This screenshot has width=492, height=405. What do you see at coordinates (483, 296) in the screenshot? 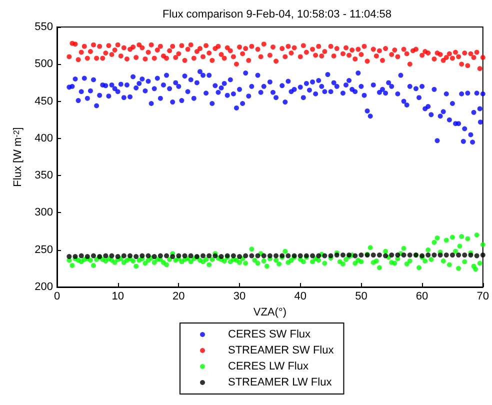
I see `x-tick-label: 70` at bounding box center [483, 296].